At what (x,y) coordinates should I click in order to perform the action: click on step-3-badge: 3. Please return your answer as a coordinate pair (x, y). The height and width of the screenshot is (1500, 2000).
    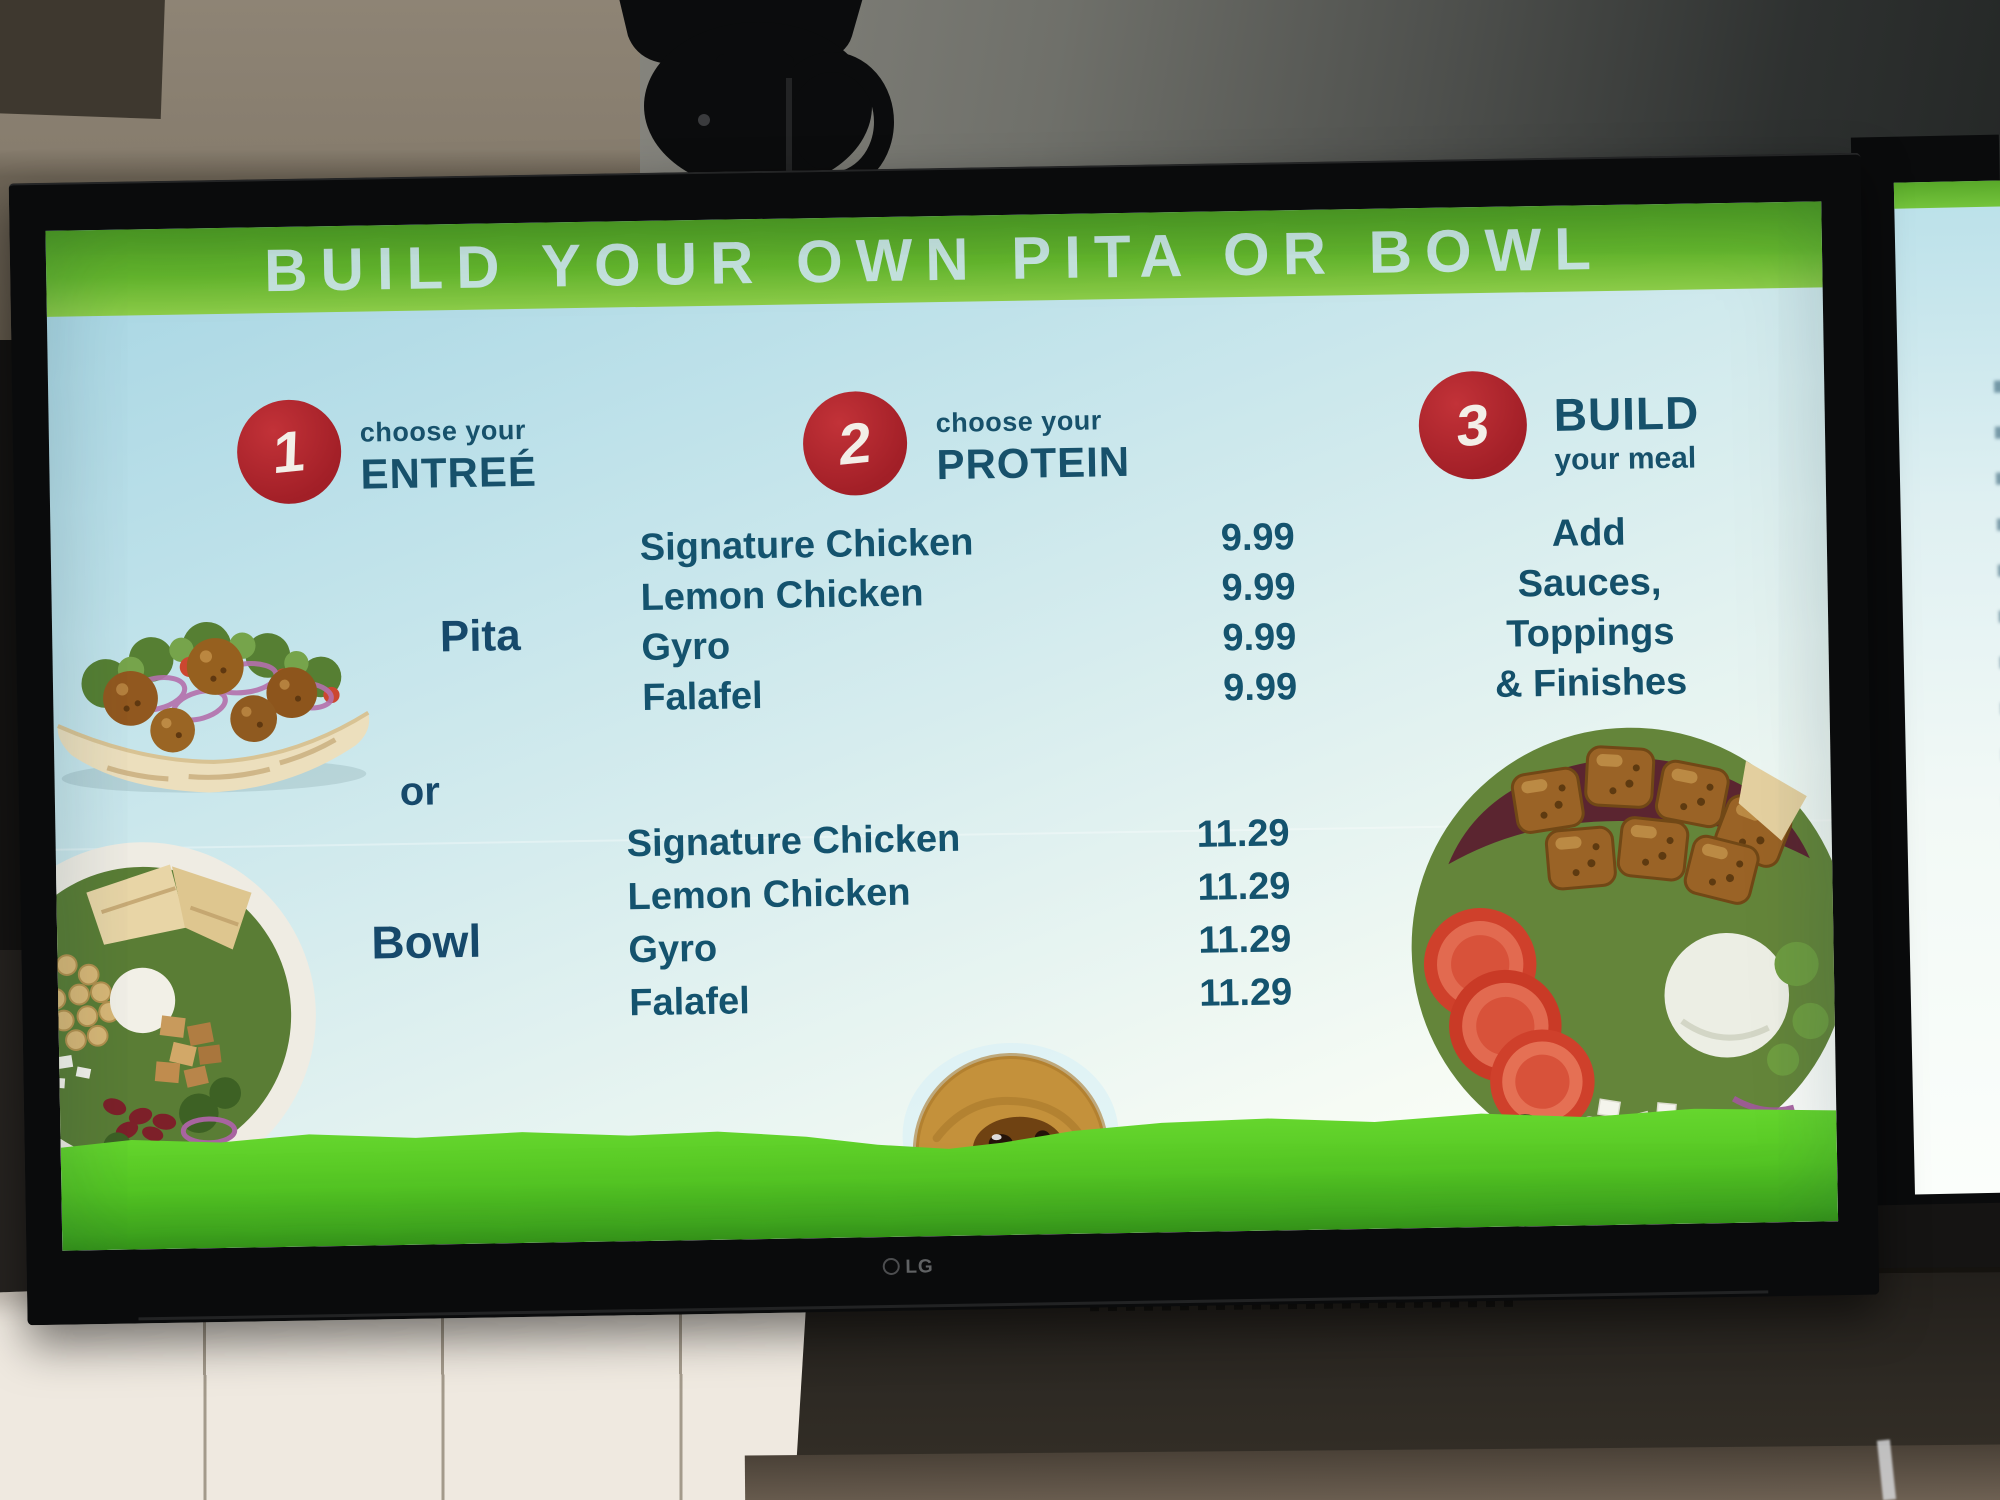
    Looking at the image, I should click on (1472, 425).